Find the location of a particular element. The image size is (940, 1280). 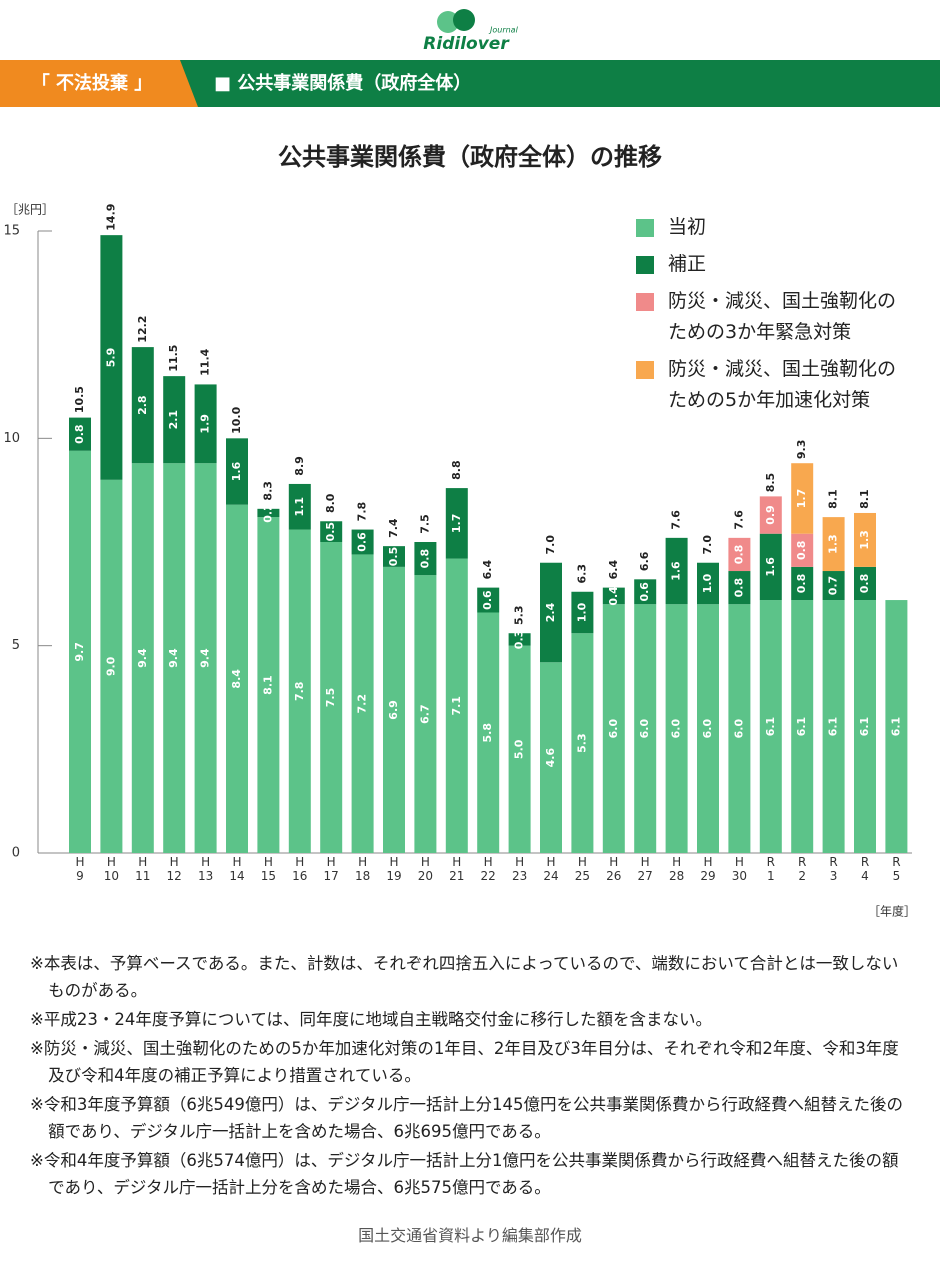

total-label: 7.8 is located at coordinates (362, 512).